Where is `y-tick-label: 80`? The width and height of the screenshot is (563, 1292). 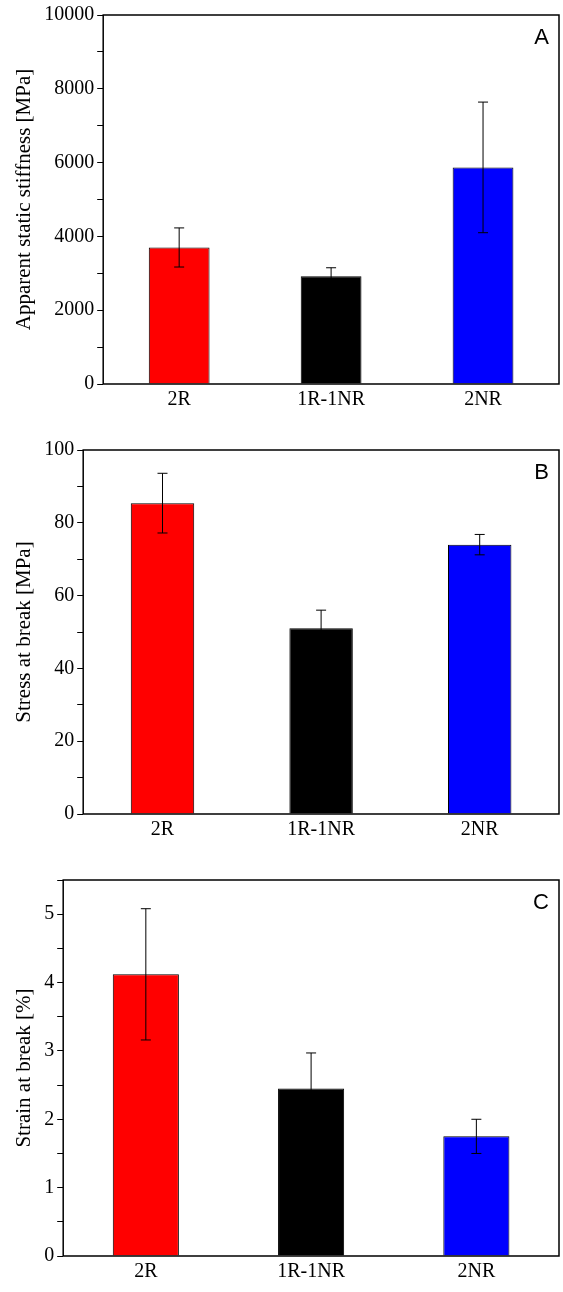
y-tick-label: 80 is located at coordinates (64, 521).